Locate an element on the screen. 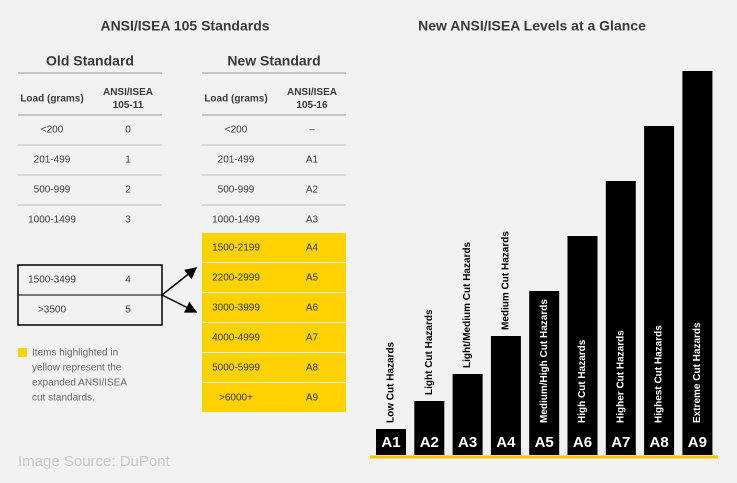 Image resolution: width=737 pixels, height=483 pixels. legend-swatch is located at coordinates (22, 352).